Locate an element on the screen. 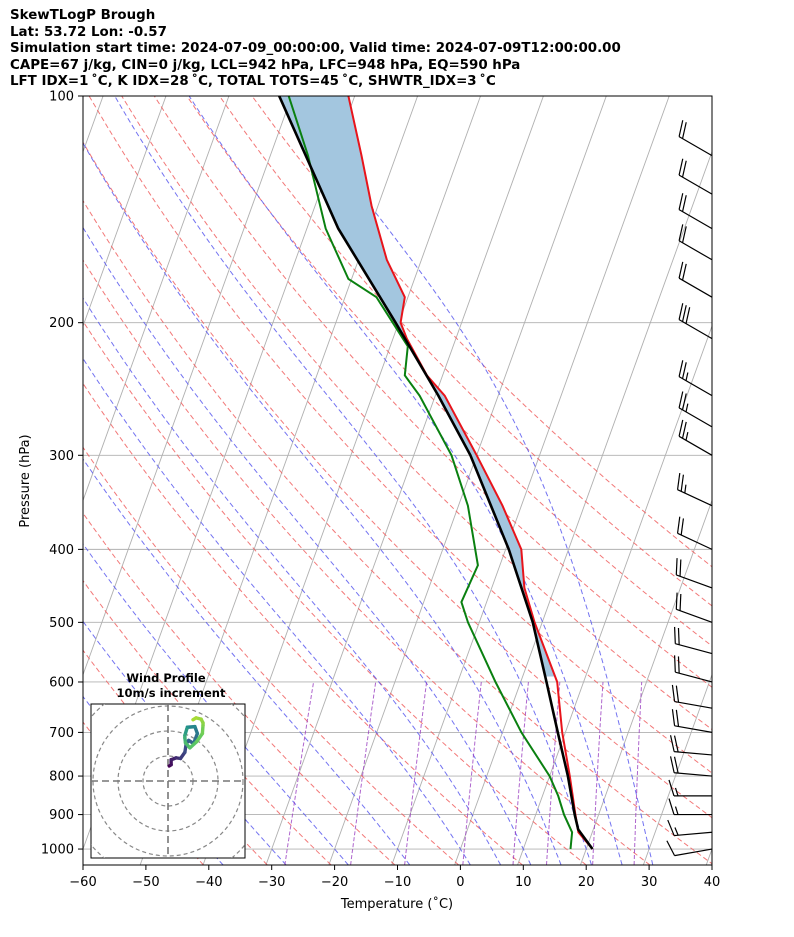 The width and height of the screenshot is (794, 937). y-tick-label: 500 is located at coordinates (61, 623).